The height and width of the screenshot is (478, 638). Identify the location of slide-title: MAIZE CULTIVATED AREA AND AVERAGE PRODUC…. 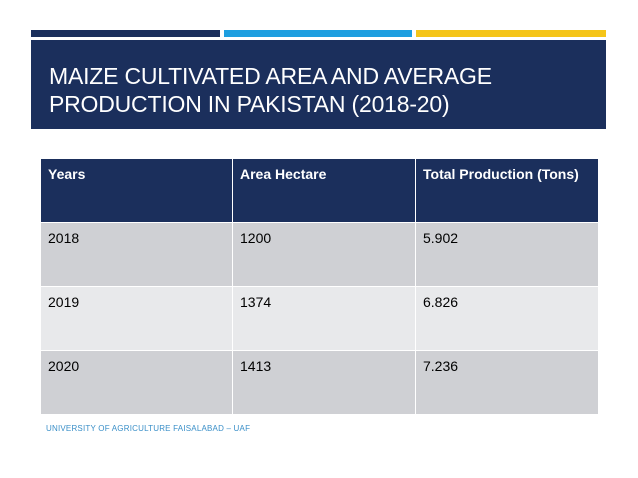
(270, 90).